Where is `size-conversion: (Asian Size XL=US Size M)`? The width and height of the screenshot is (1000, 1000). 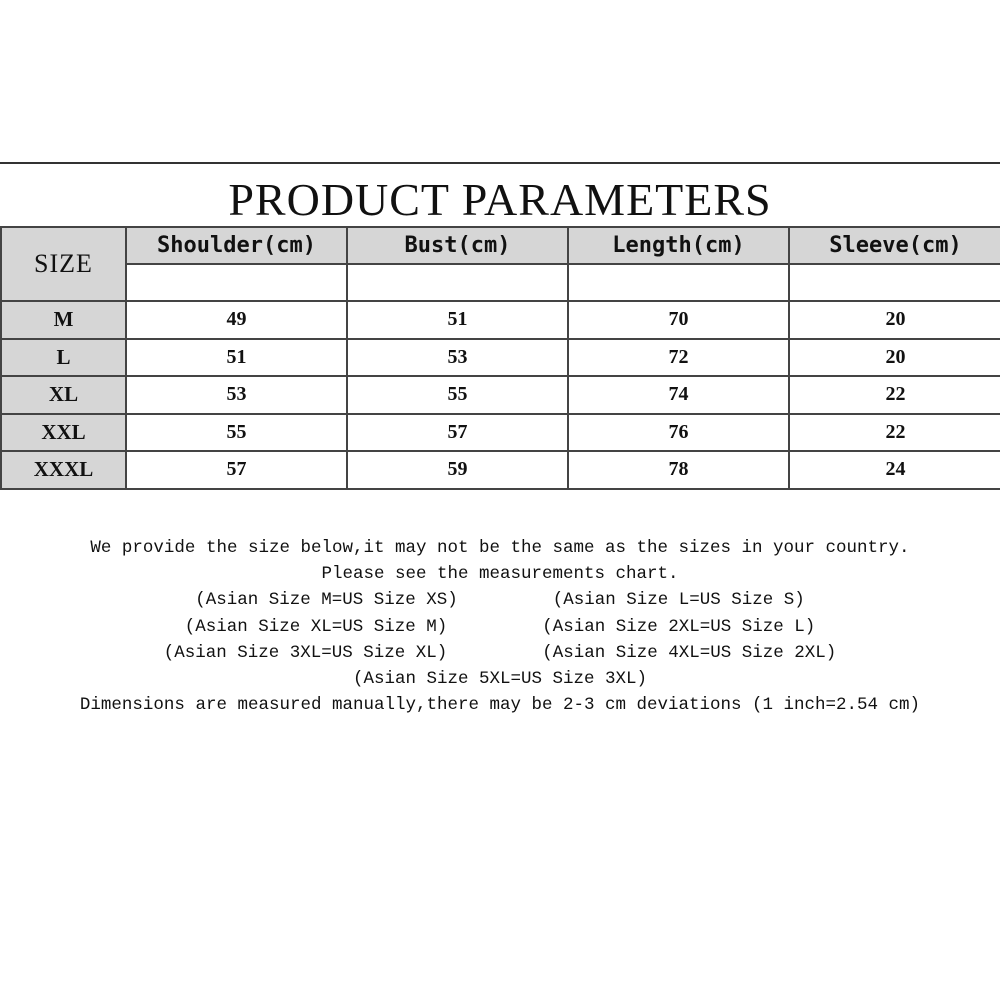 size-conversion: (Asian Size XL=US Size M) is located at coordinates (316, 626).